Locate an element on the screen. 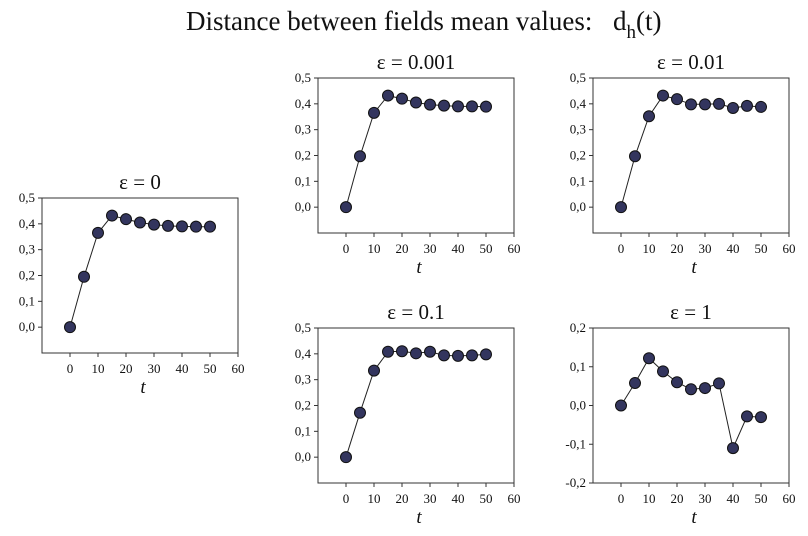 The image size is (808, 536). chart-panel-5: ε = 1 -0,2 -0,1 0,0 0,1 0,2 0 10 20 30 40 50 60 t is located at coordinates (680, 414).